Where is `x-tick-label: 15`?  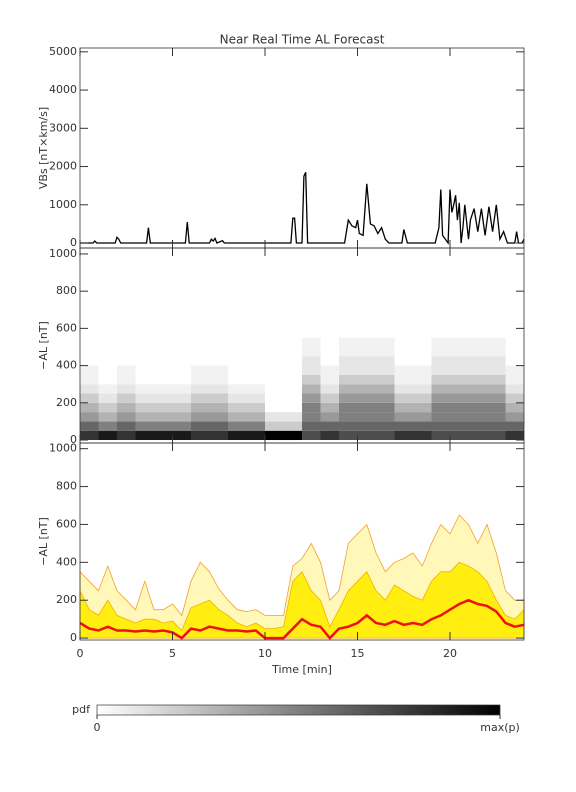 x-tick-label: 15 is located at coordinates (358, 653).